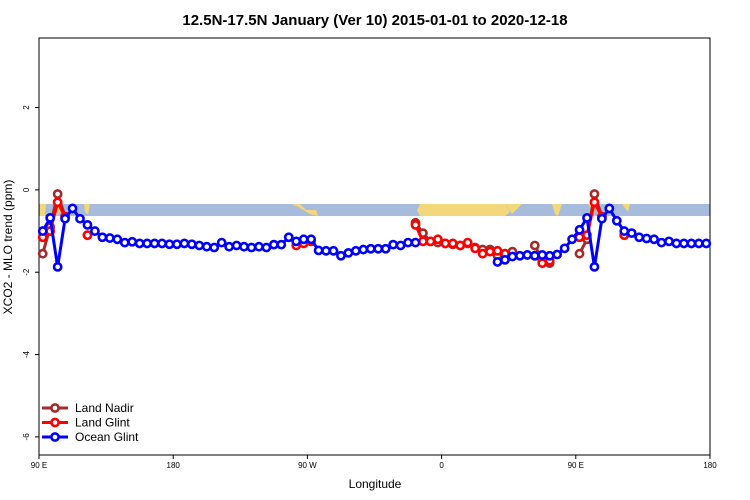 The height and width of the screenshot is (500, 750). What do you see at coordinates (375, 484) in the screenshot?
I see `x-axis-label: Longitude` at bounding box center [375, 484].